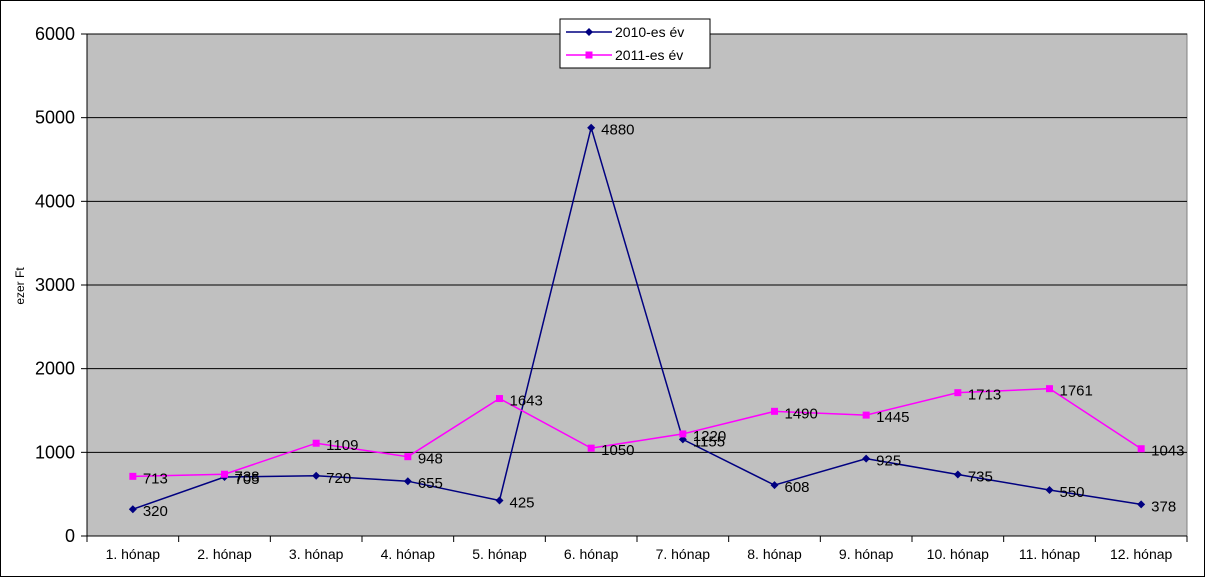  What do you see at coordinates (499, 554) in the screenshot?
I see `x-tick-label: 5. hónap` at bounding box center [499, 554].